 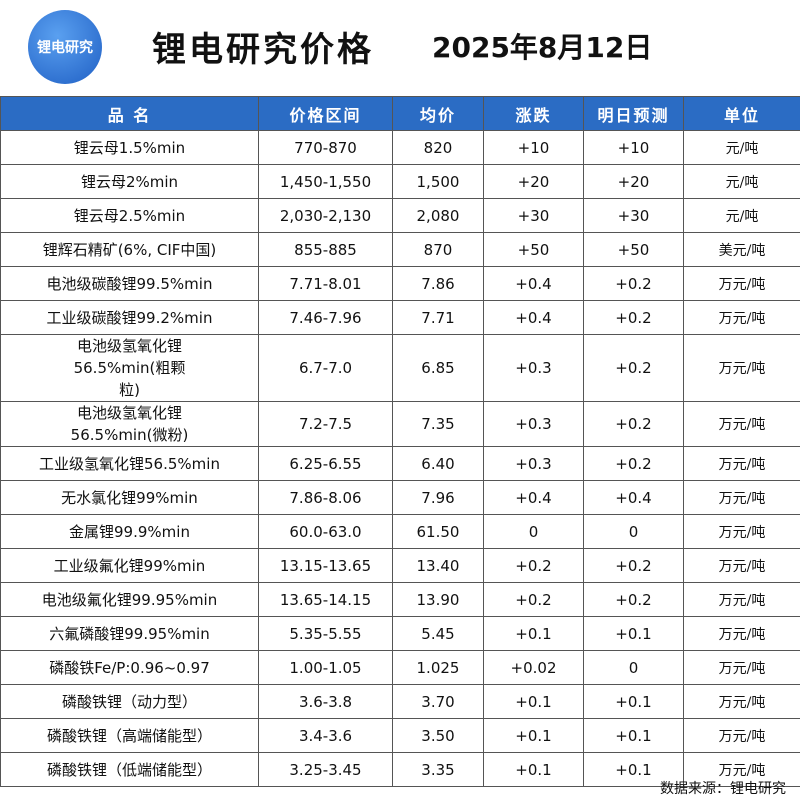 I want to click on table-row: 磷酸铁锂（动力型） 3.6-3.8 3.70 +0.1 +0.1 万元/吨, so click(x=400, y=701).